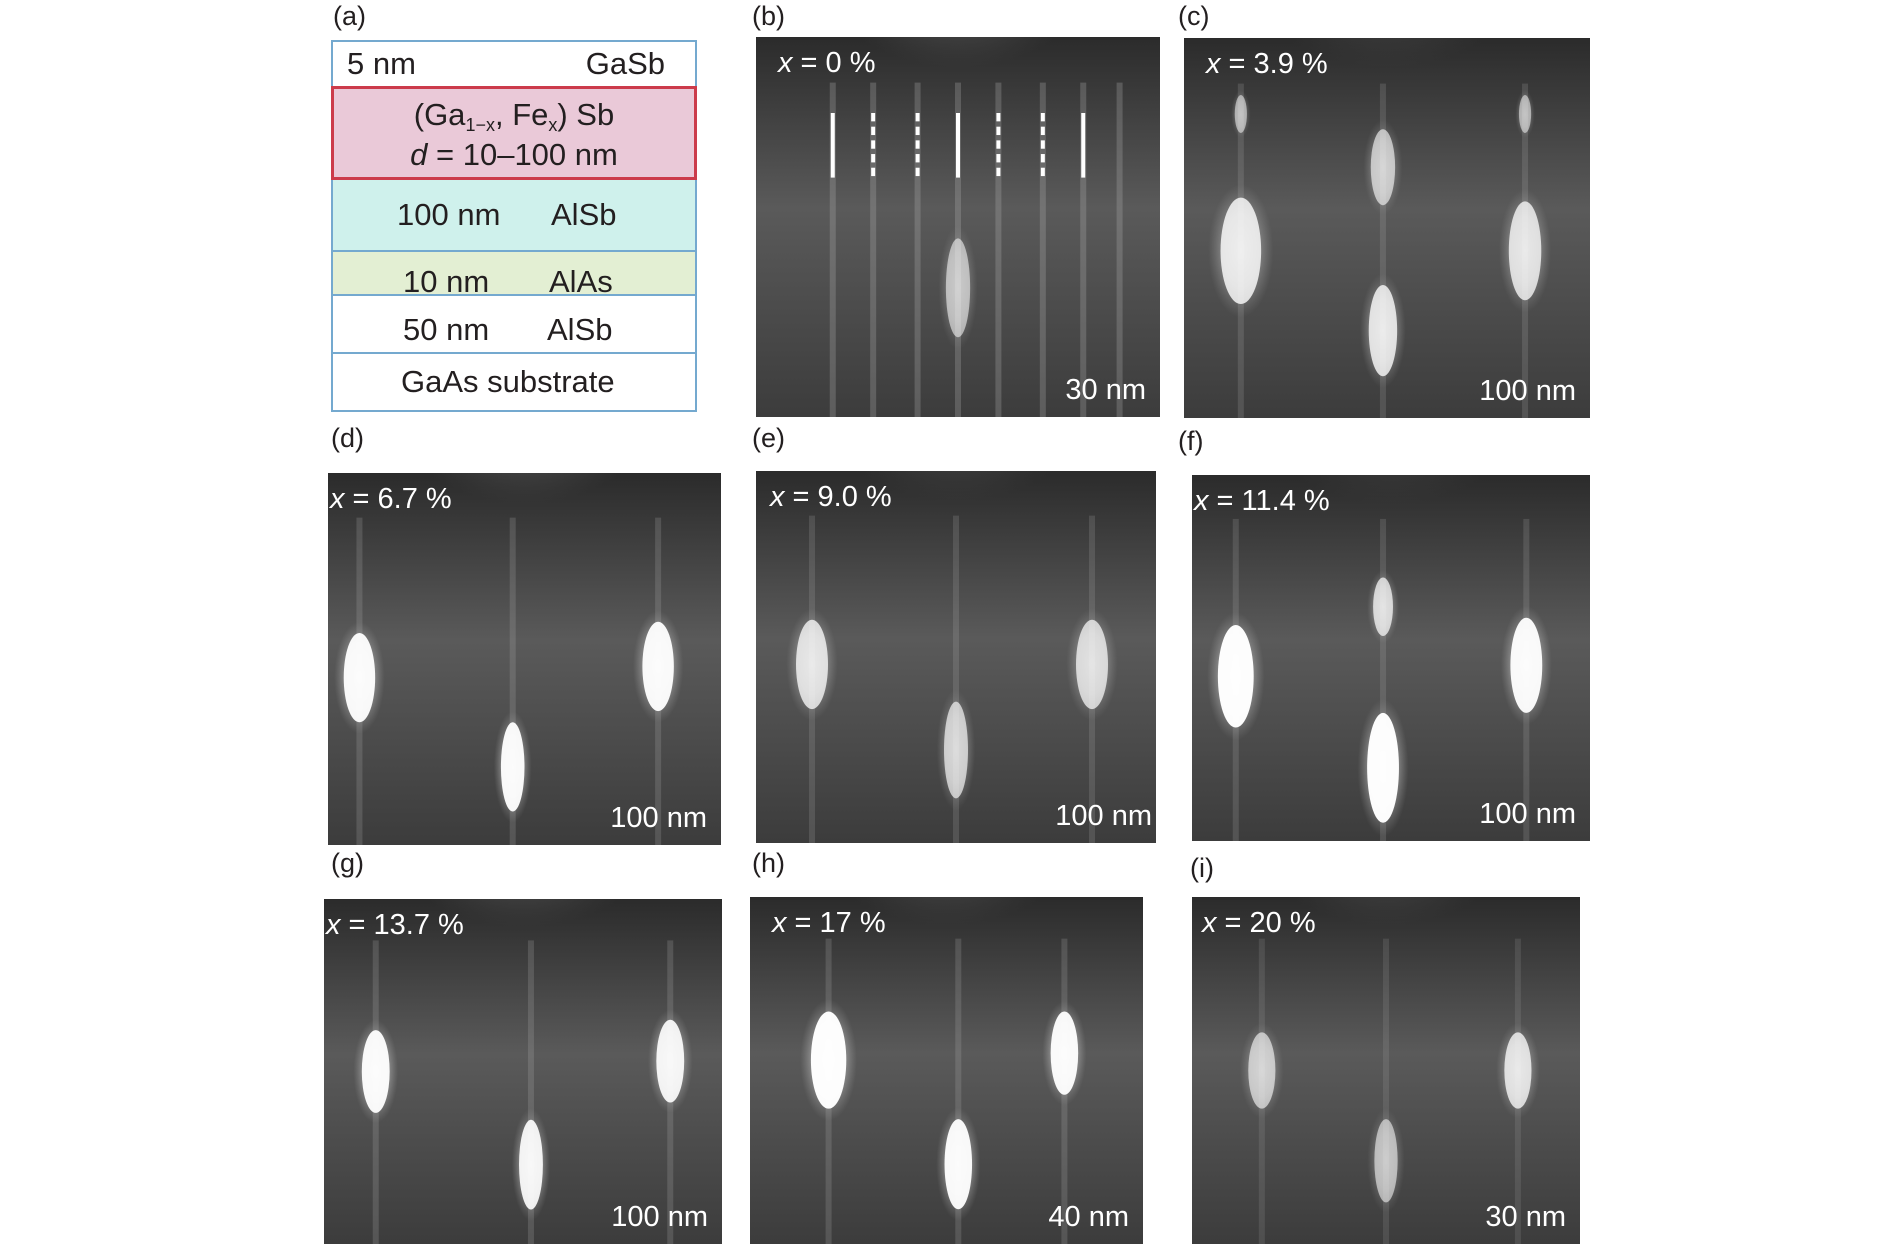  I want to click on rheed-panel-c: x = 3.9 % 100 nm, so click(1387, 228).